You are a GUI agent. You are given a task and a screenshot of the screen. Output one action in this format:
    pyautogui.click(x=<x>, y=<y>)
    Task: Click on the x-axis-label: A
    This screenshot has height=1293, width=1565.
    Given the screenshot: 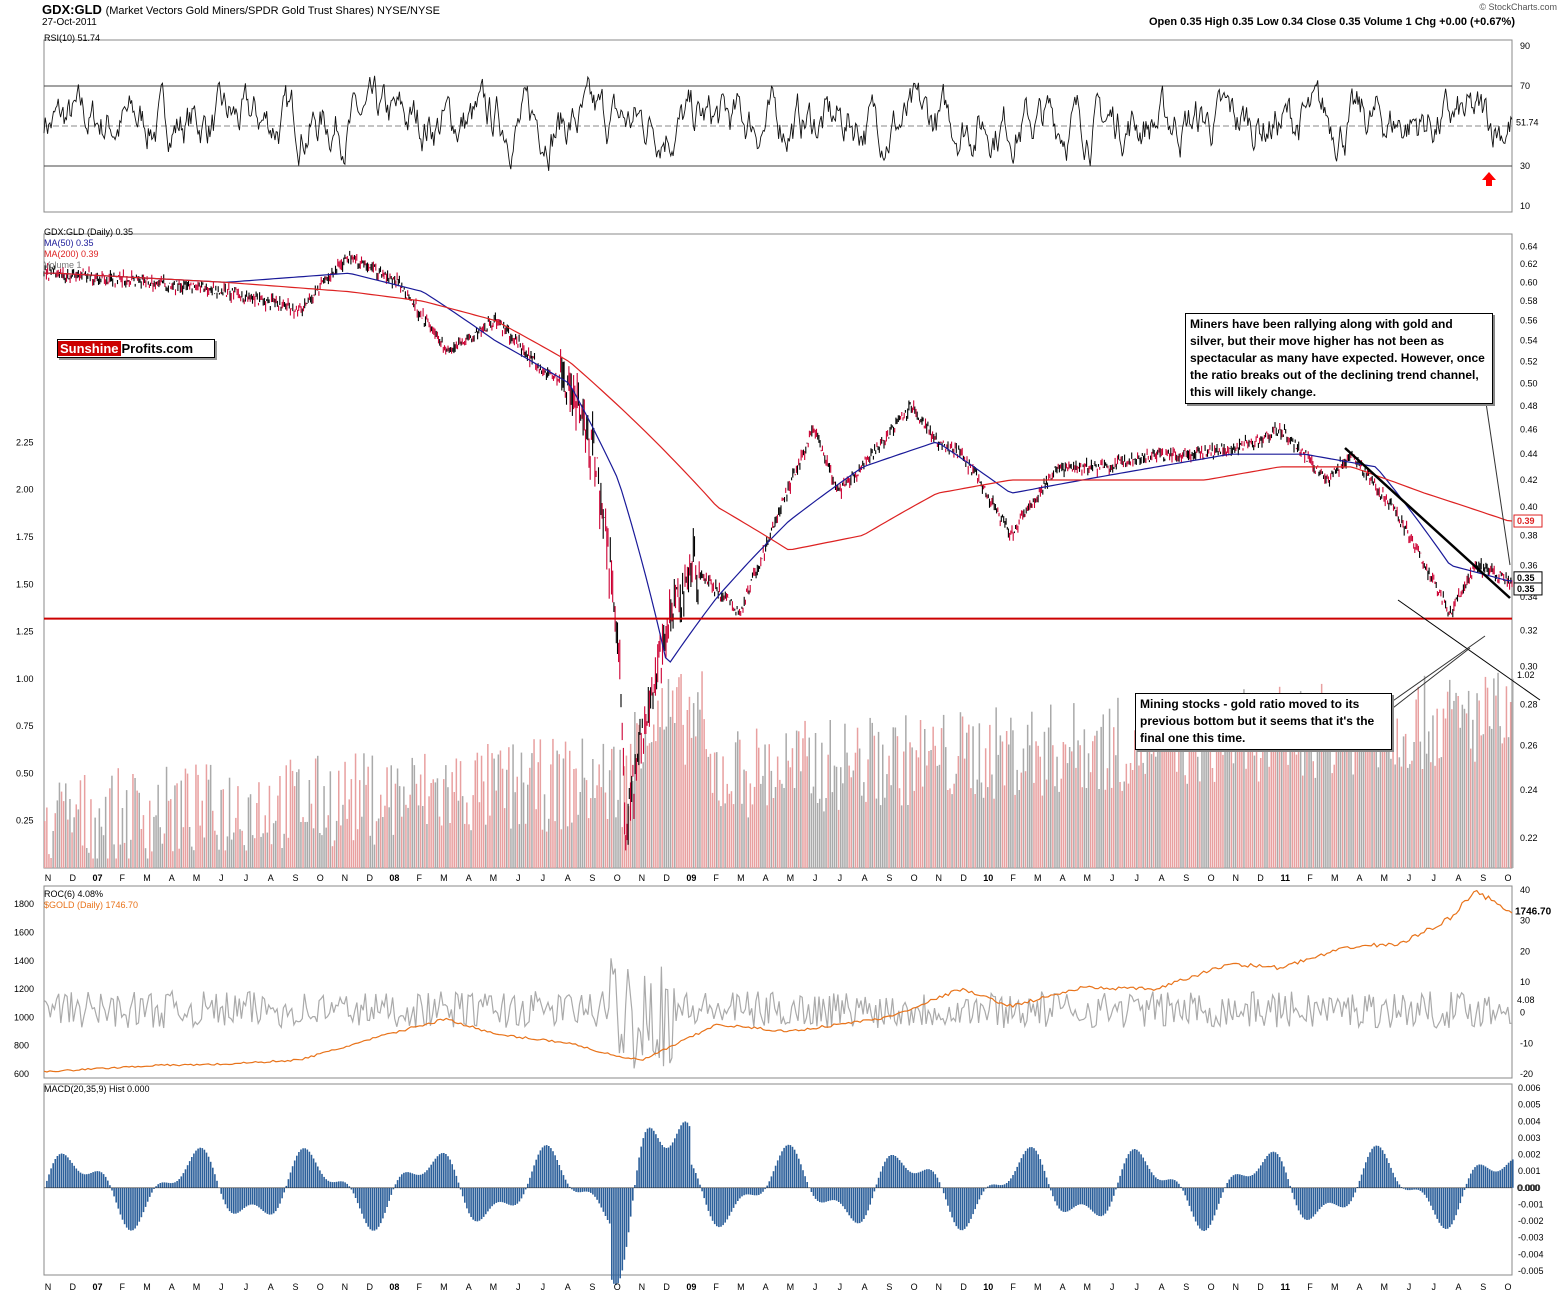 What is the action you would take?
    pyautogui.click(x=1162, y=878)
    